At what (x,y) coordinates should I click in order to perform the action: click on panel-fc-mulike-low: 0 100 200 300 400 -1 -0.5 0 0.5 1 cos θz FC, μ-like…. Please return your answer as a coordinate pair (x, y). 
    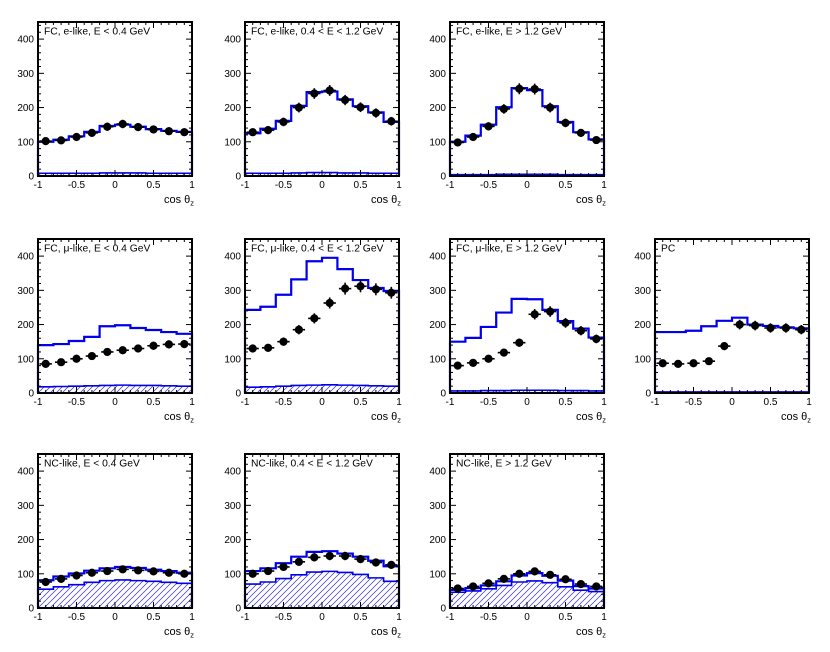
    Looking at the image, I should click on (108, 331).